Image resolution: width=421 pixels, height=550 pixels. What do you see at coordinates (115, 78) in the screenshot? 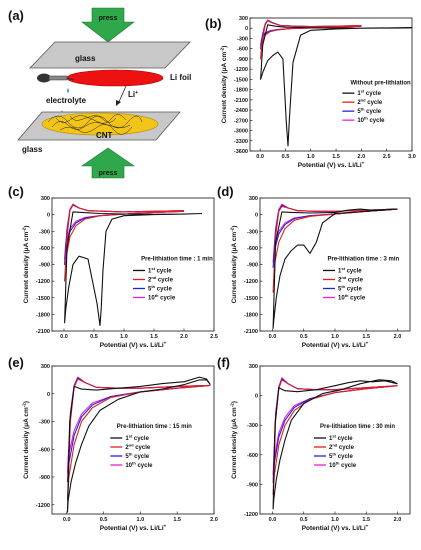
I see `li-foil` at bounding box center [115, 78].